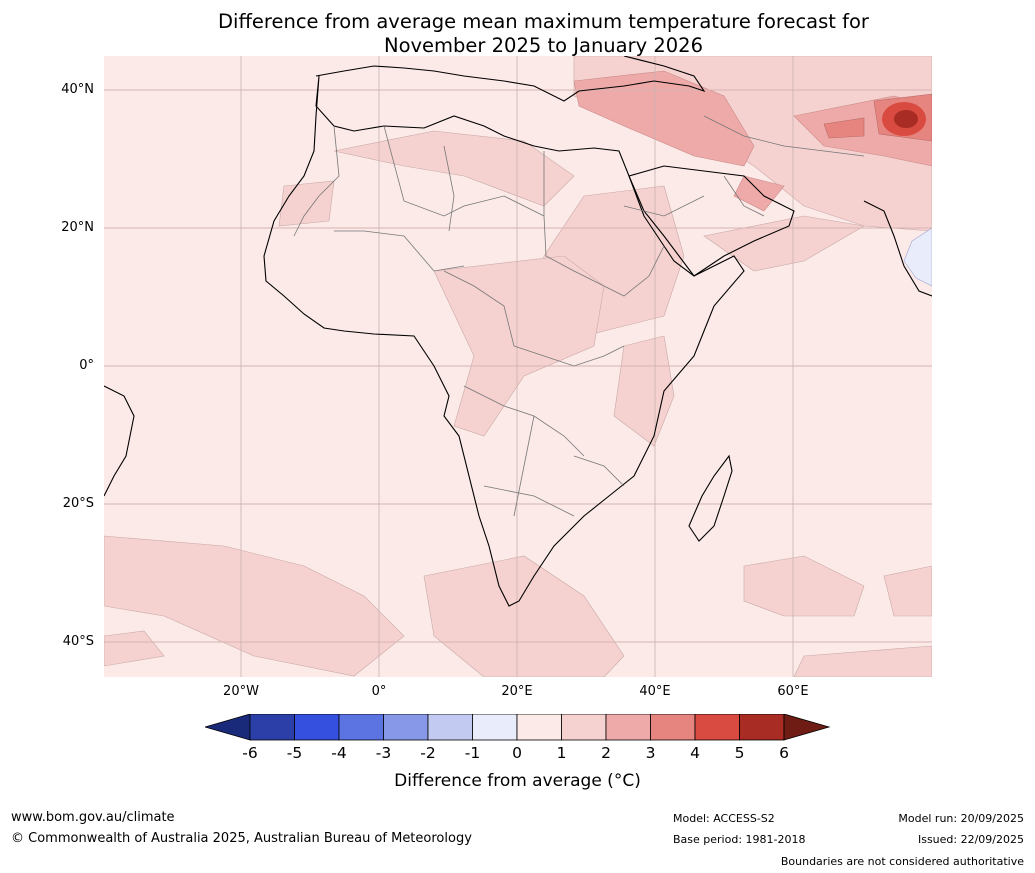 The height and width of the screenshot is (873, 1035). What do you see at coordinates (379, 691) in the screenshot?
I see `lon-label-0: 0°` at bounding box center [379, 691].